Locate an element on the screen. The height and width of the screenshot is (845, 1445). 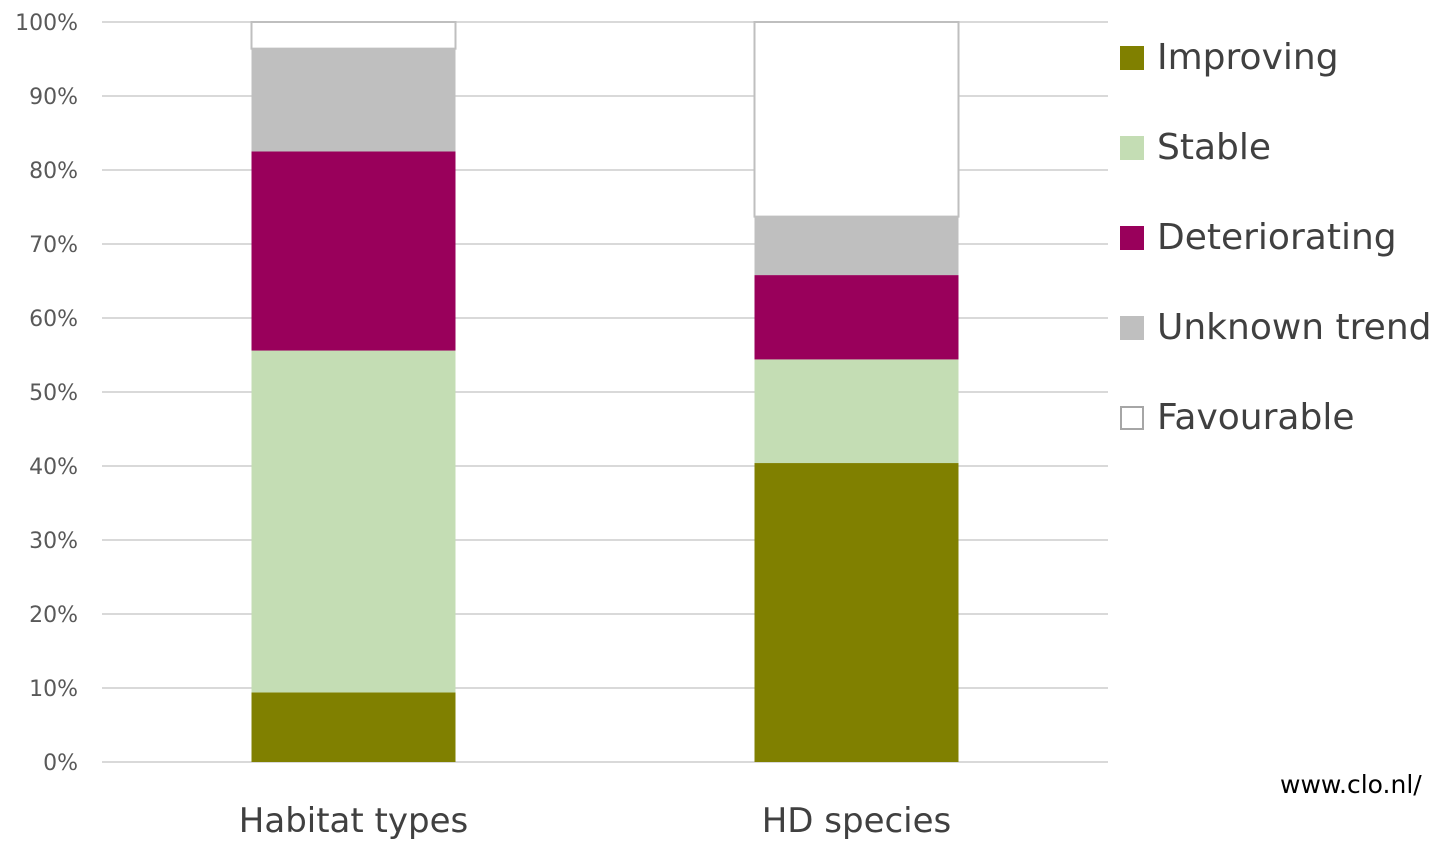
legend-swatch-improving is located at coordinates (1132, 58).